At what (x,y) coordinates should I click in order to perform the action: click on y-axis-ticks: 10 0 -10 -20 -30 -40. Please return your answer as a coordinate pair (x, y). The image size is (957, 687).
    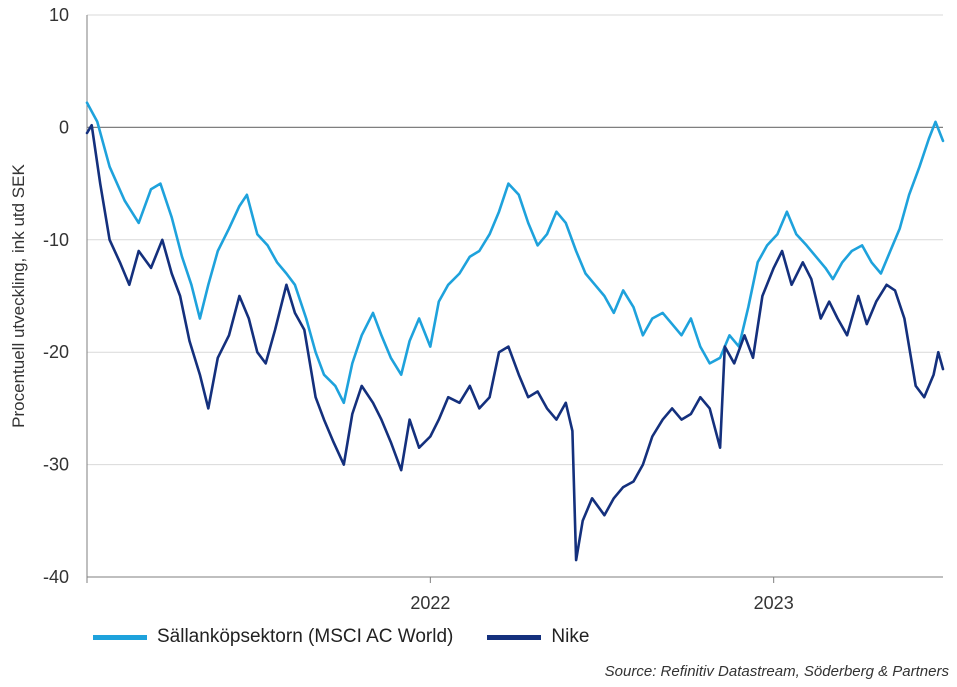
    Looking at the image, I should click on (56, 296).